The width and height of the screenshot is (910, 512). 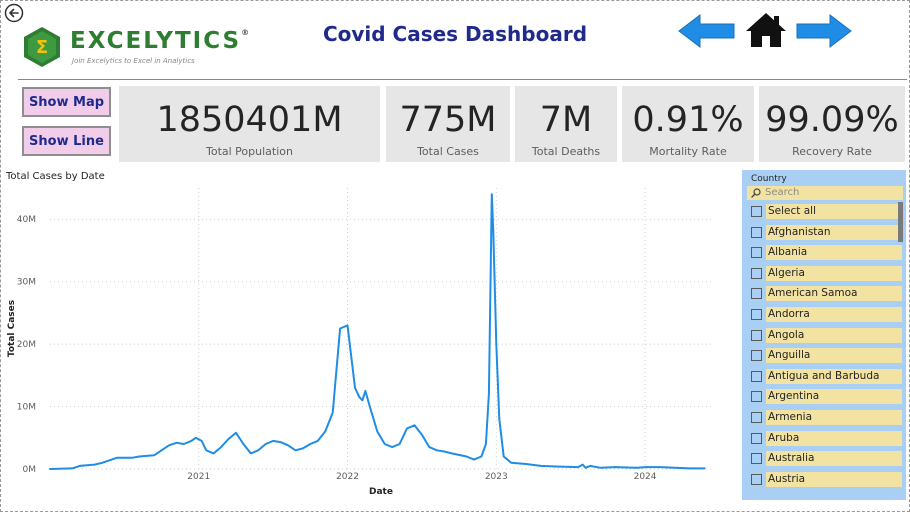 I want to click on kpi-label: Recovery Rate, so click(x=832, y=151).